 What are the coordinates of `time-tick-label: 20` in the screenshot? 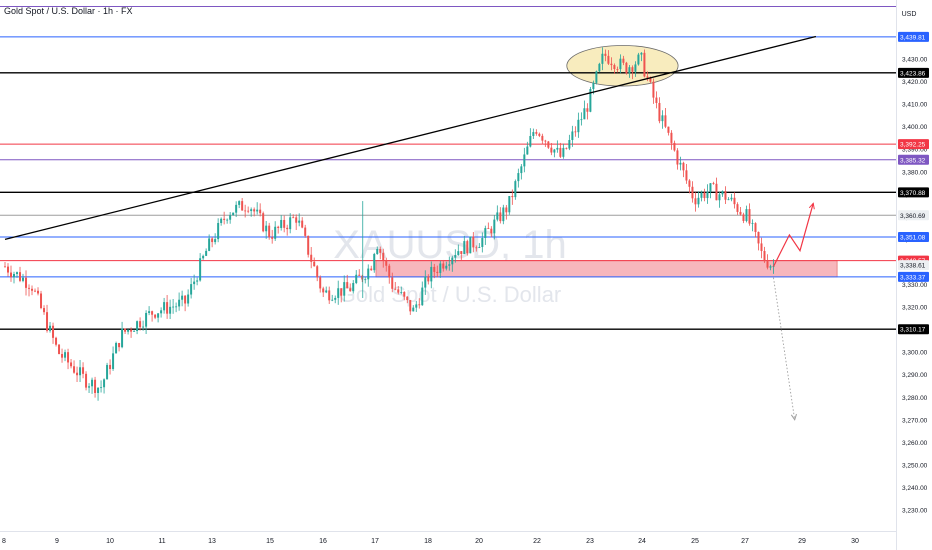 It's located at (479, 541).